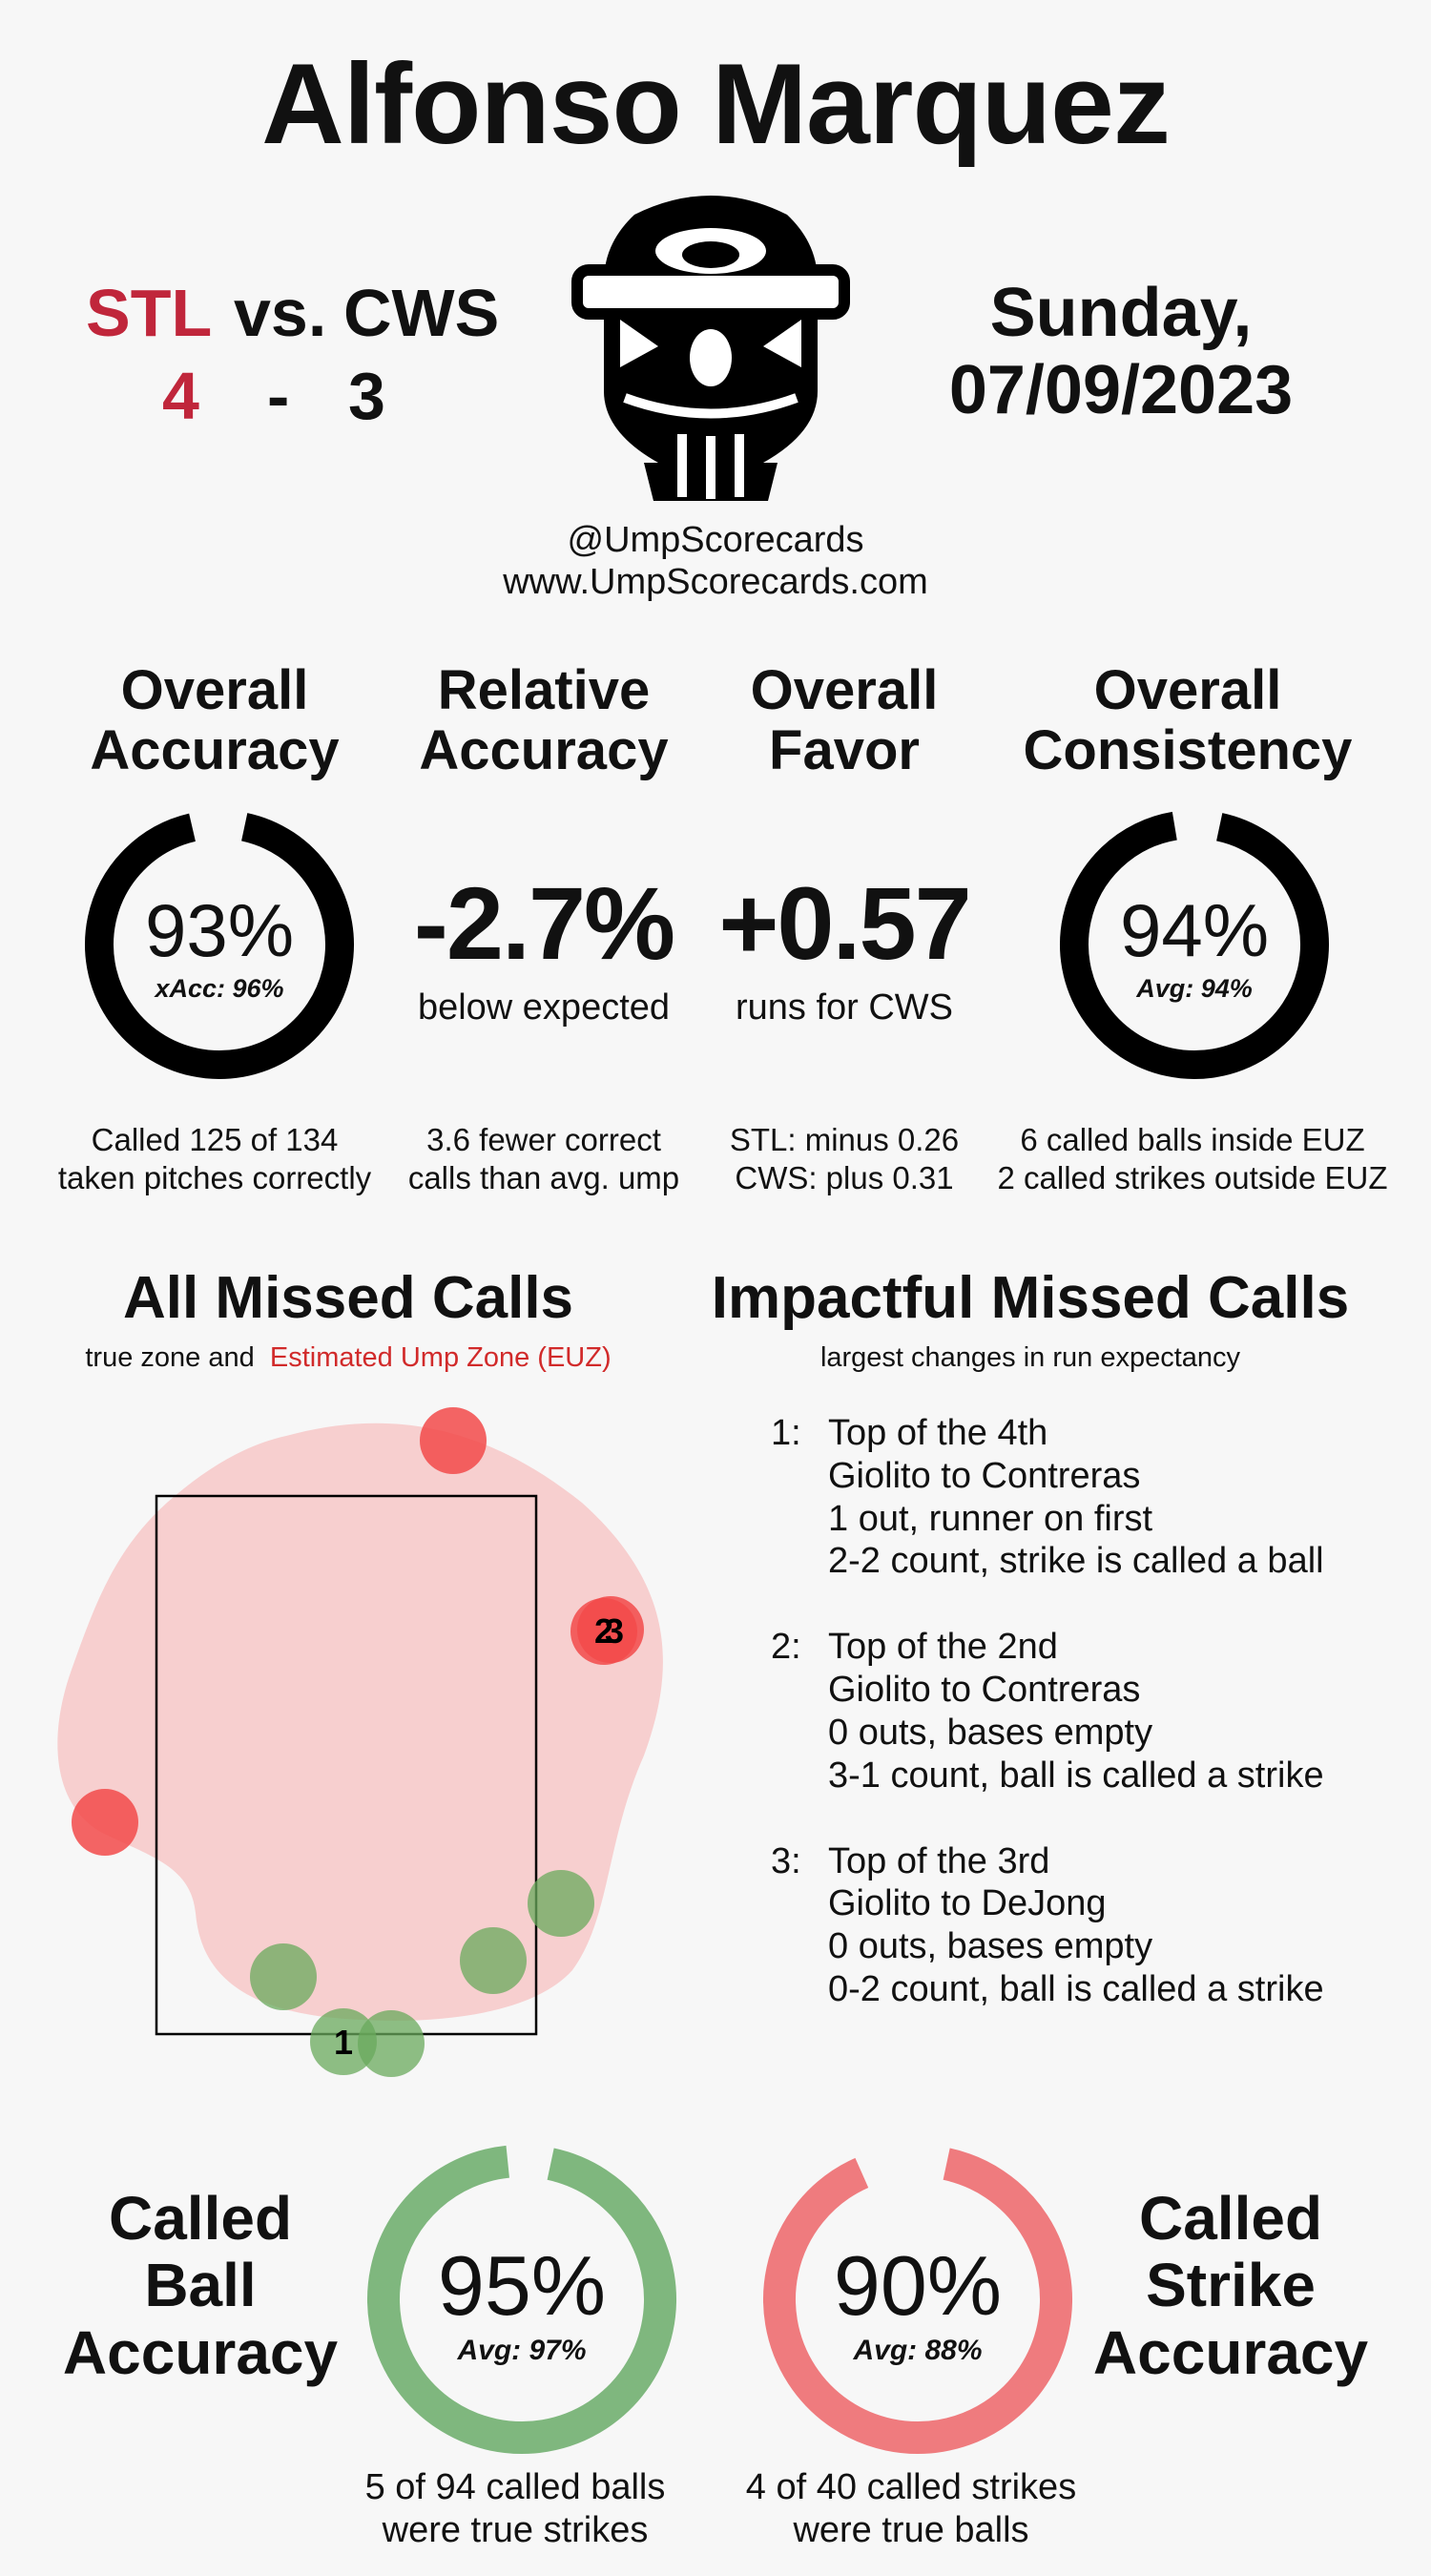 The height and width of the screenshot is (2576, 1431). Describe the element at coordinates (716, 104) in the screenshot. I see `umpire-name: Alfonso Marquez` at that location.